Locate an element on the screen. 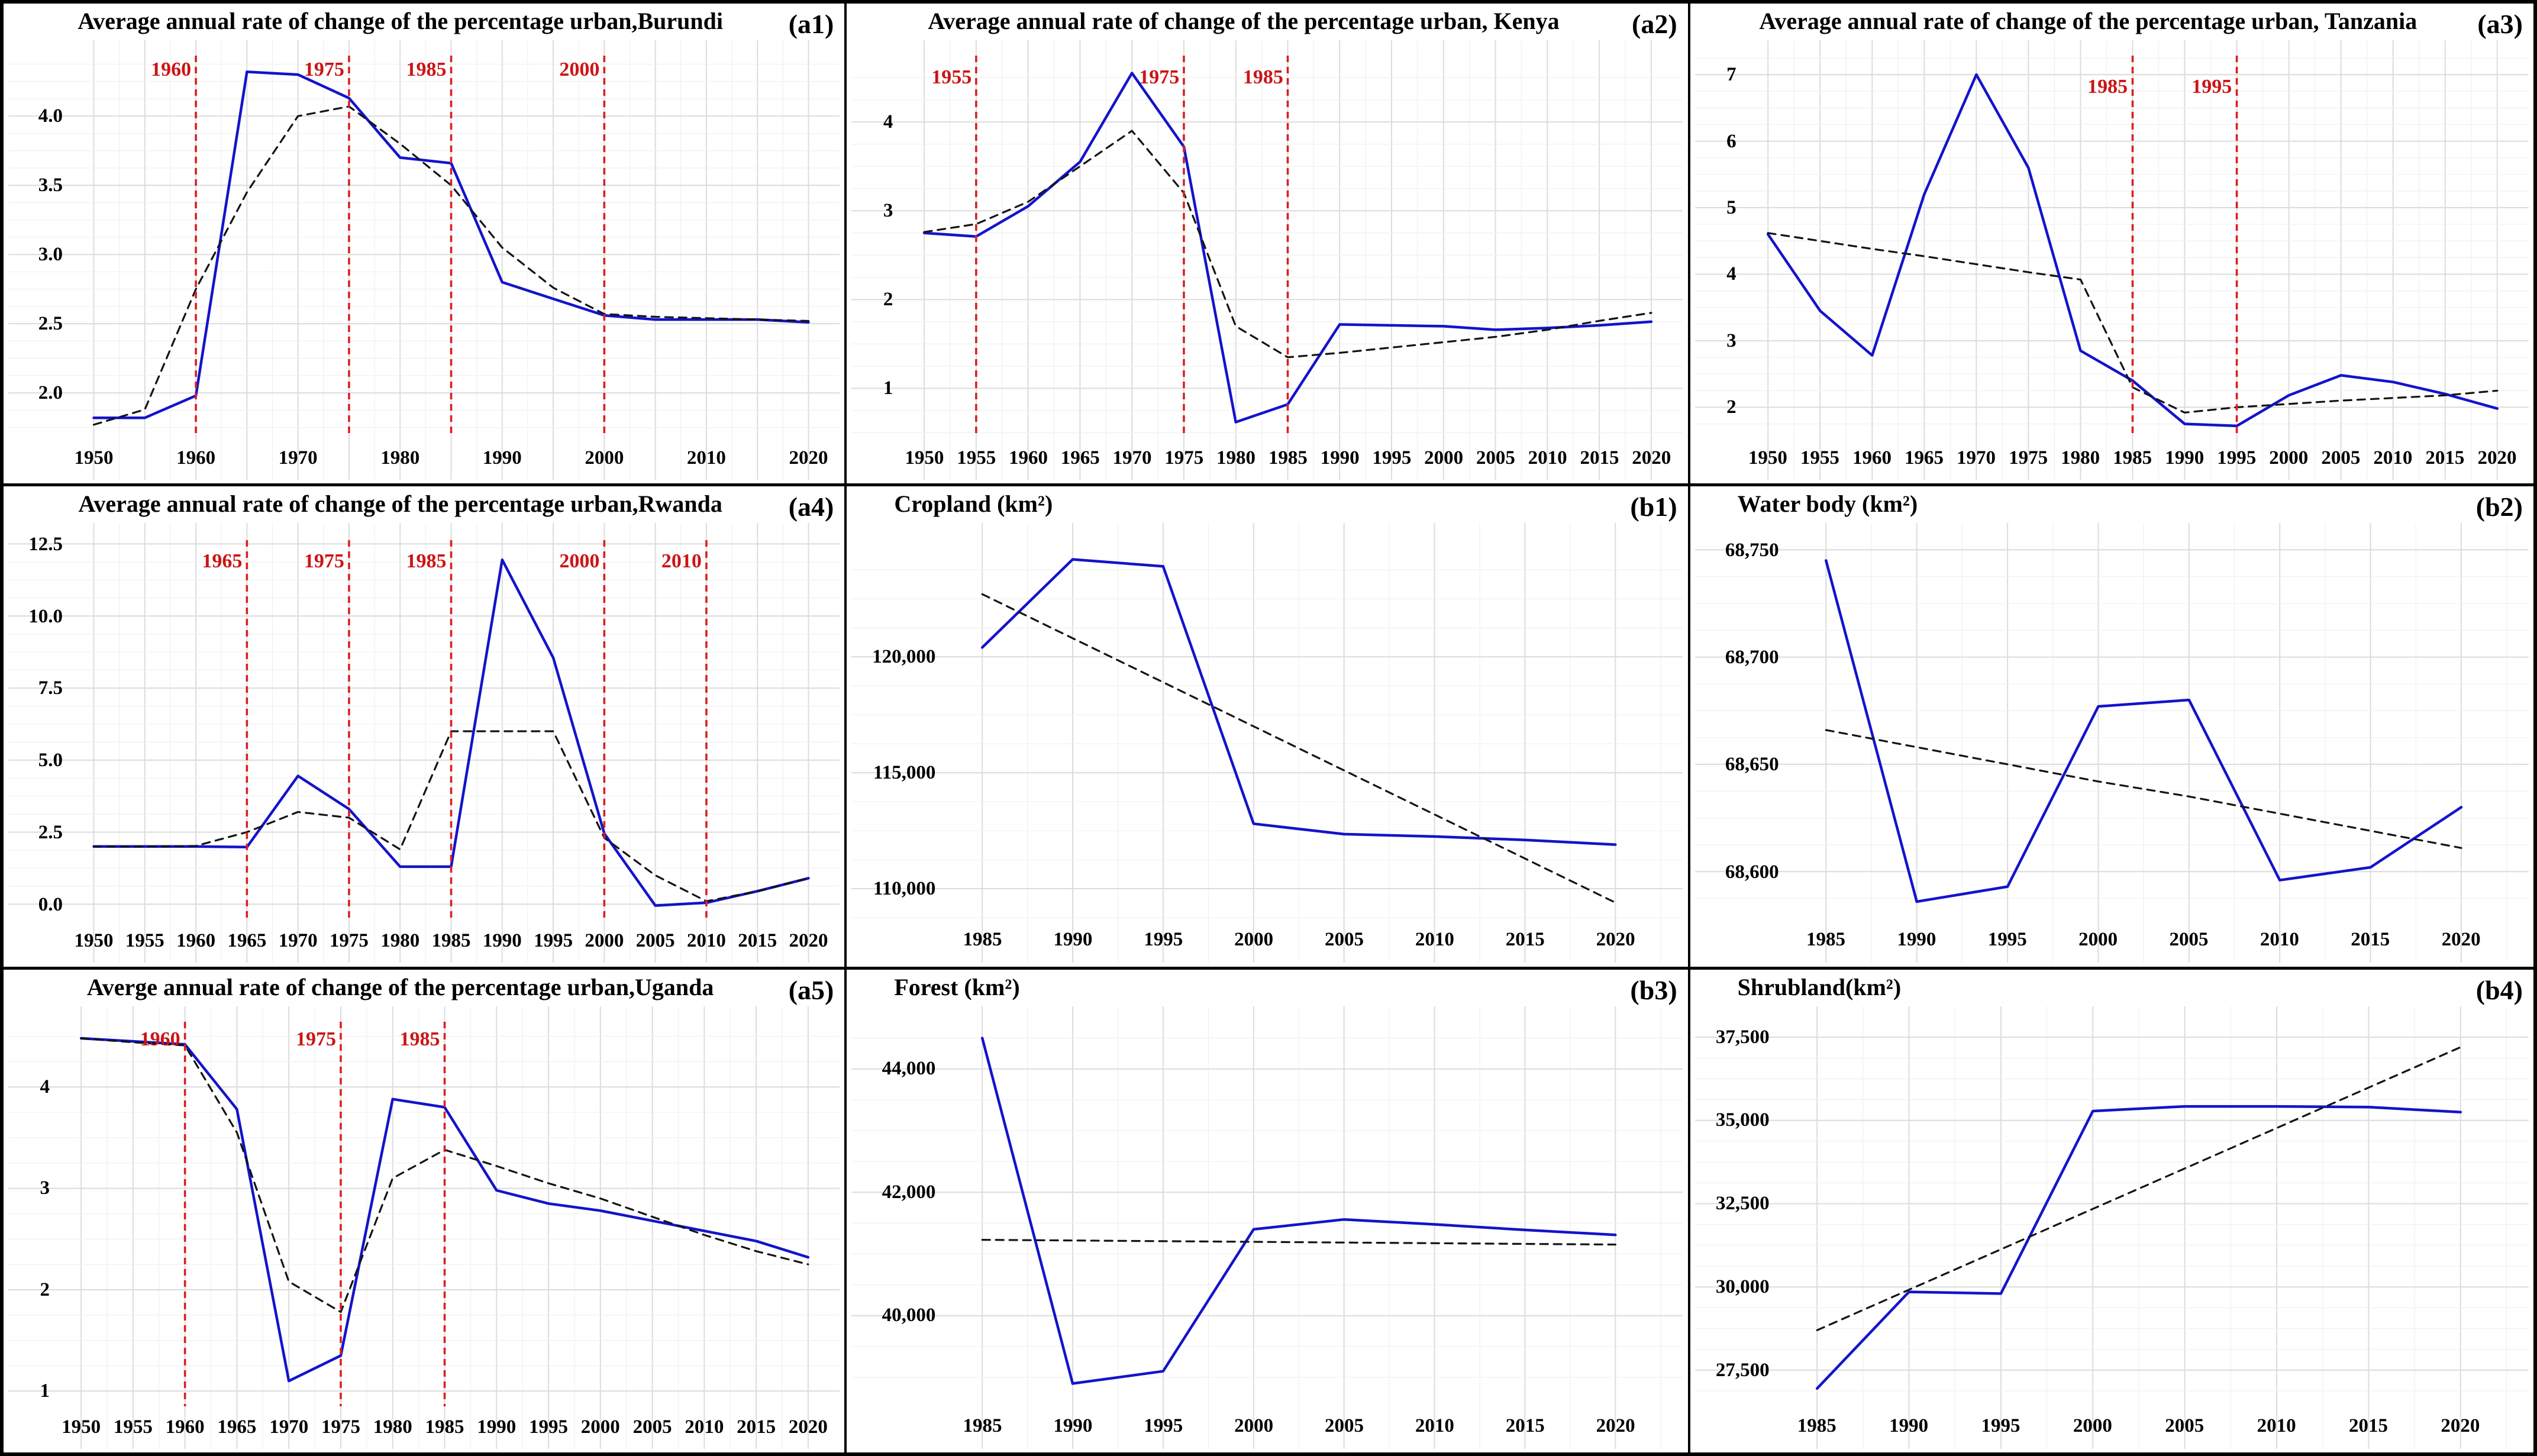 This screenshot has width=2537, height=1456. y-tick-label: 110,000 is located at coordinates (904, 889).